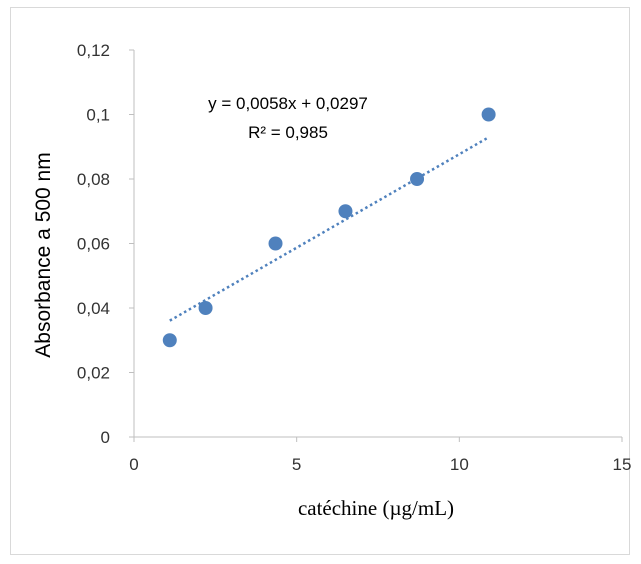 The image size is (641, 564). I want to click on x-tick-label: 15, so click(622, 464).